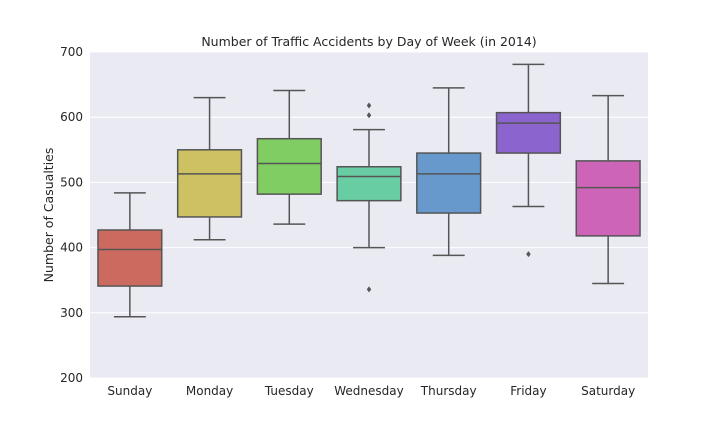 This screenshot has height=436, width=720. Describe the element at coordinates (71, 378) in the screenshot. I see `y-tick-label: 200` at that location.